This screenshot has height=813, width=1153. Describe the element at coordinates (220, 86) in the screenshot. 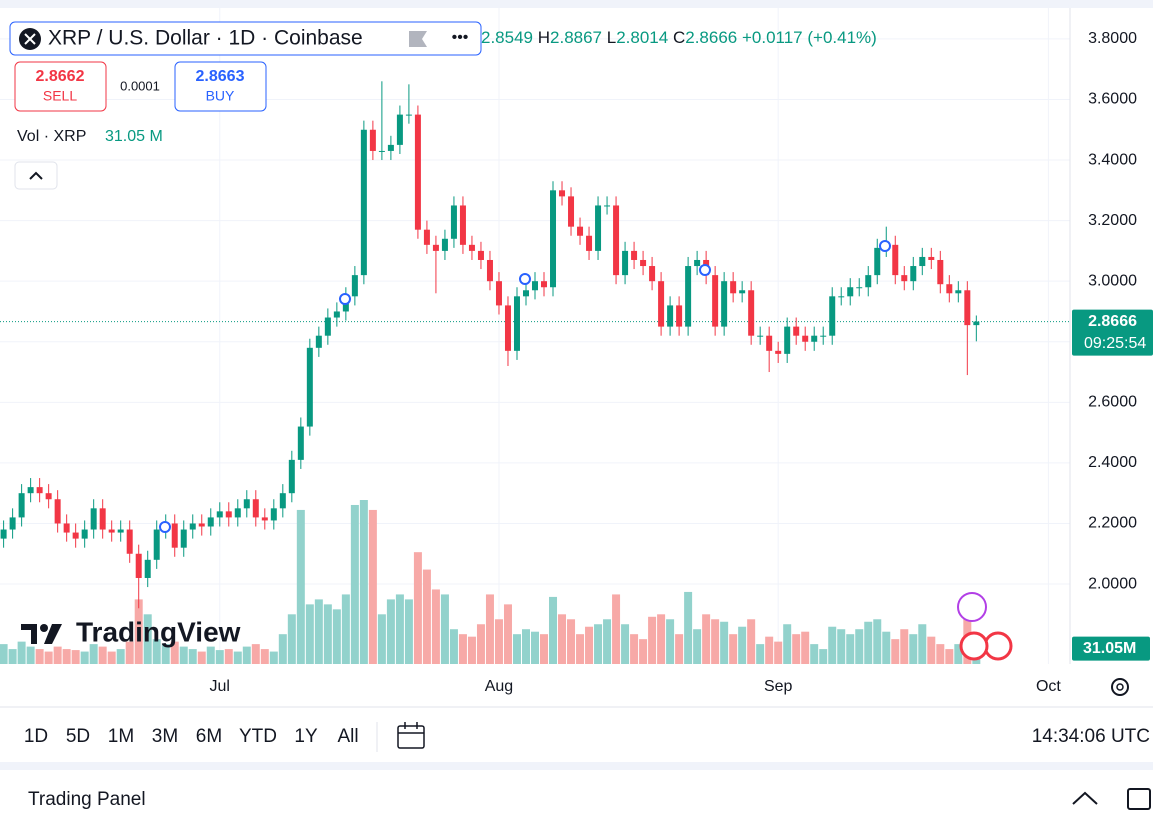

I see `buy-button` at that location.